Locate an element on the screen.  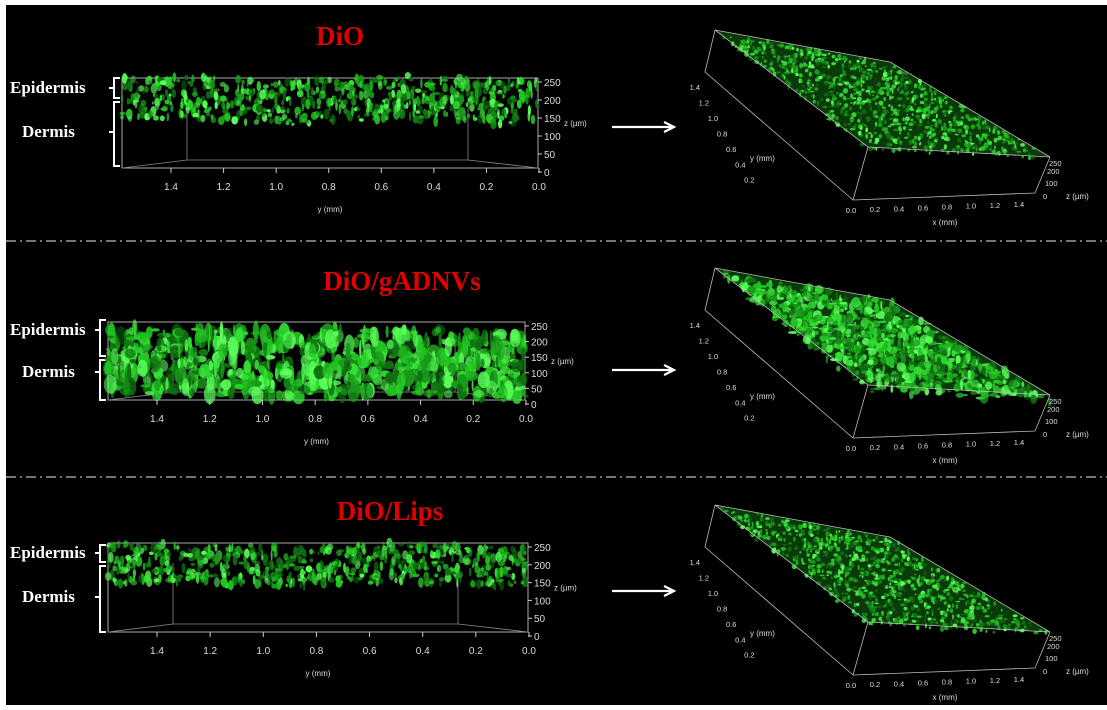
dermis-label: Dermis is located at coordinates (48, 371).